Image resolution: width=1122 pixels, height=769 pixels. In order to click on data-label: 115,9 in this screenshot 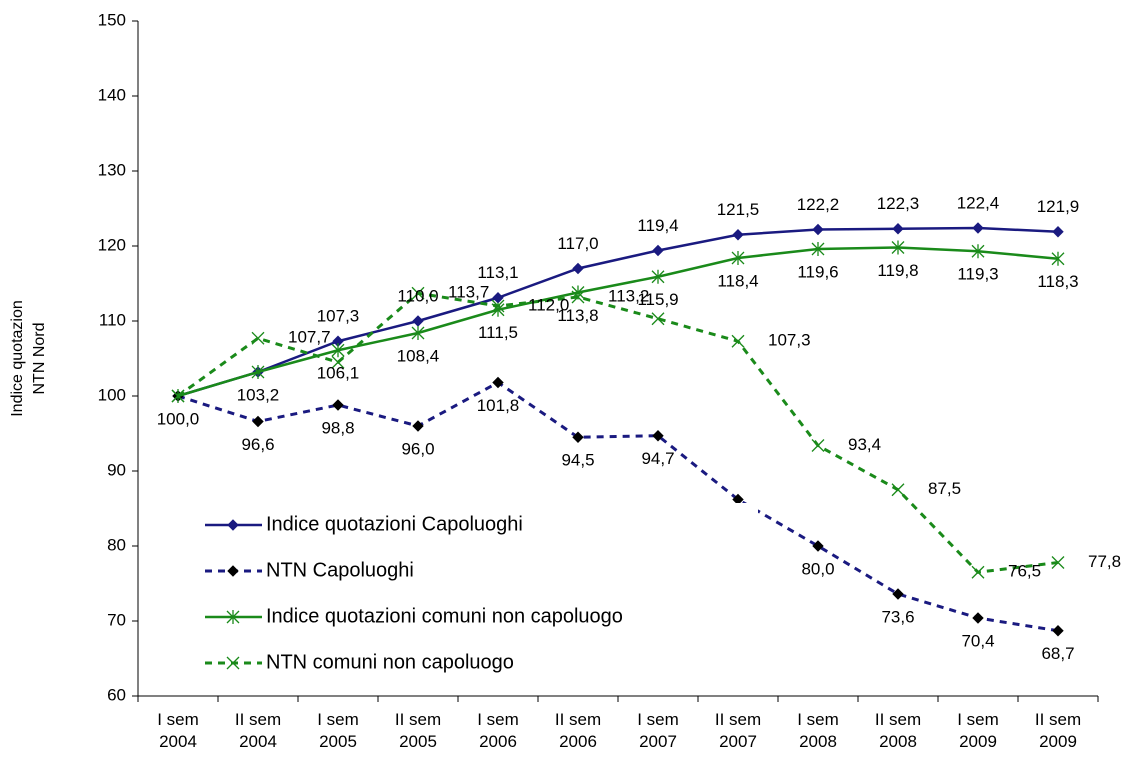, I will do `click(657, 299)`.